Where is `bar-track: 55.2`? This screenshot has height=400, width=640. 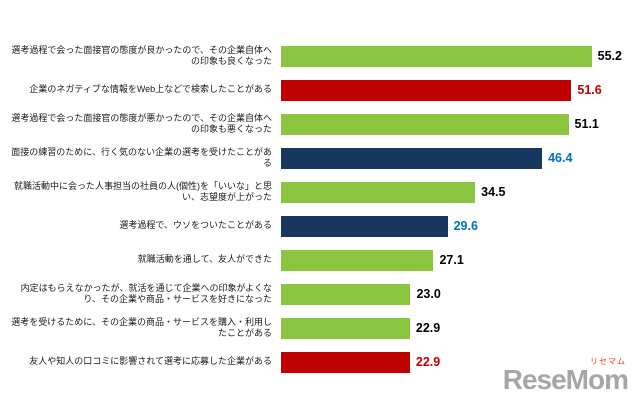
bar-track: 55.2 is located at coordinates (457, 56).